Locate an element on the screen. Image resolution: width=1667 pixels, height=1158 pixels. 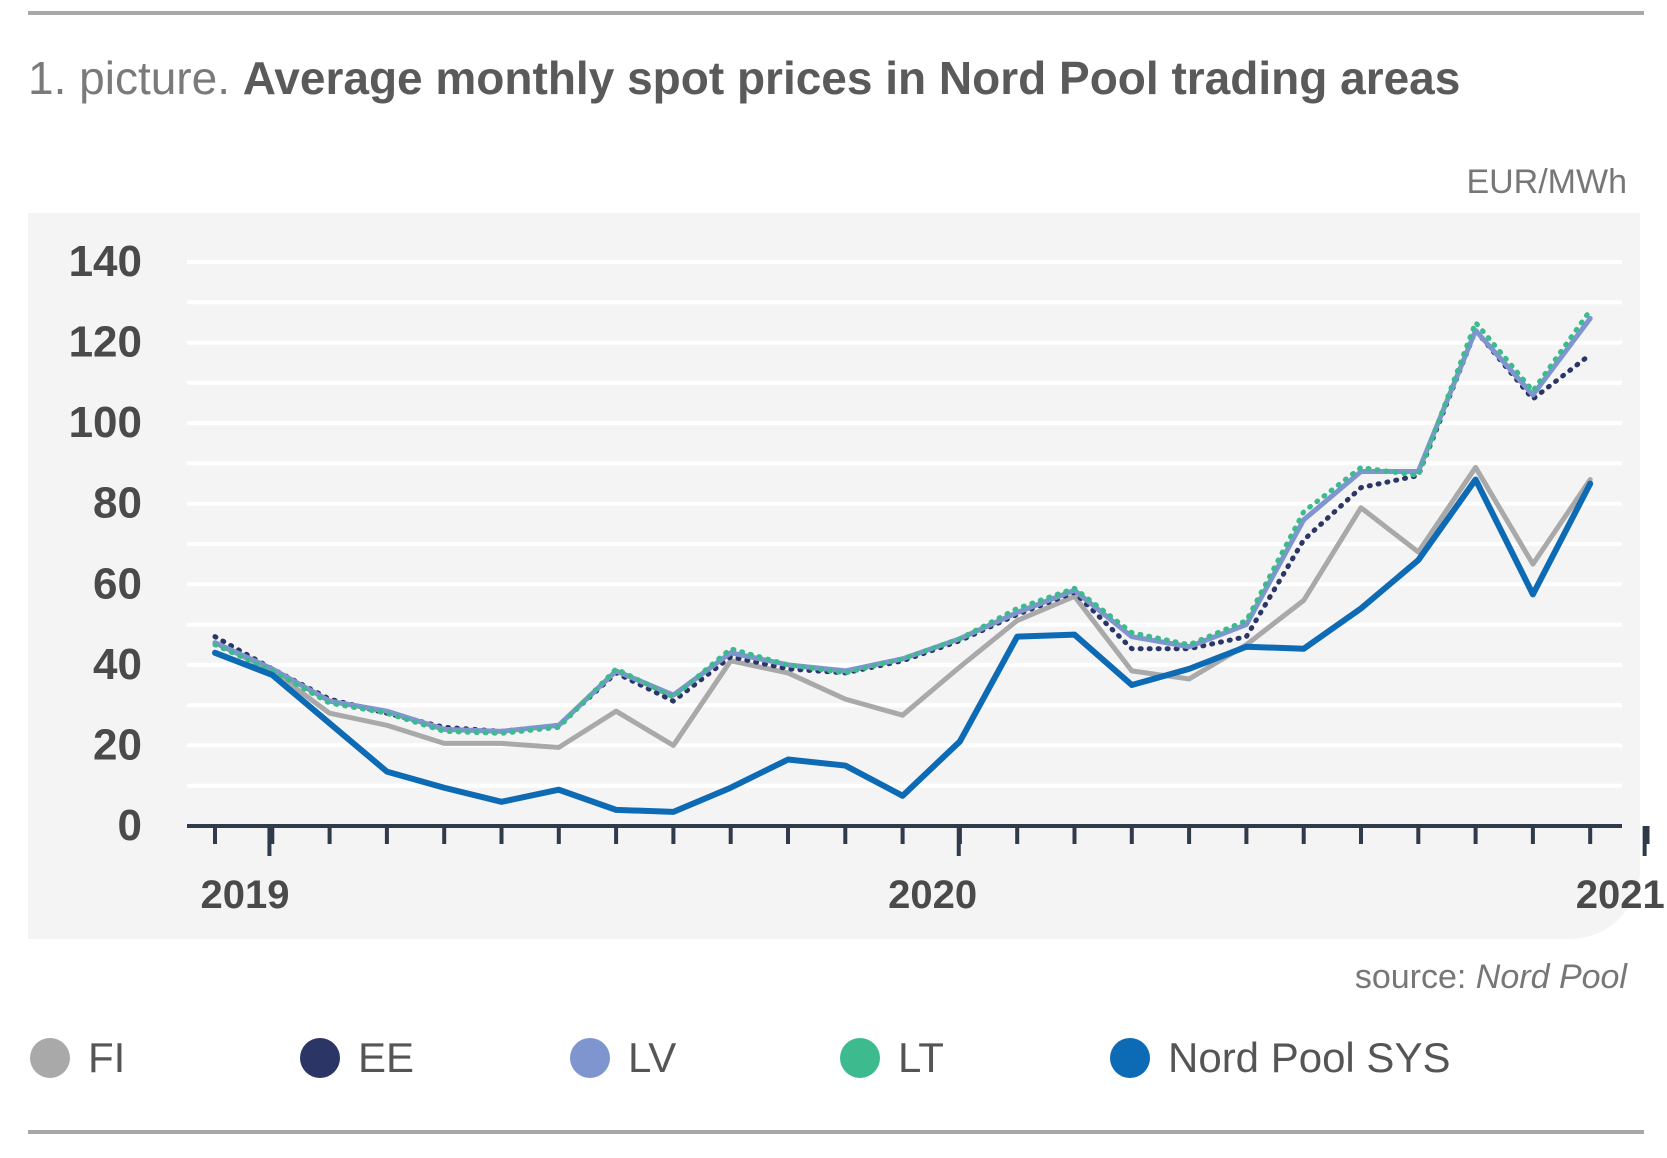
legend-label-fi: FI is located at coordinates (107, 1057).